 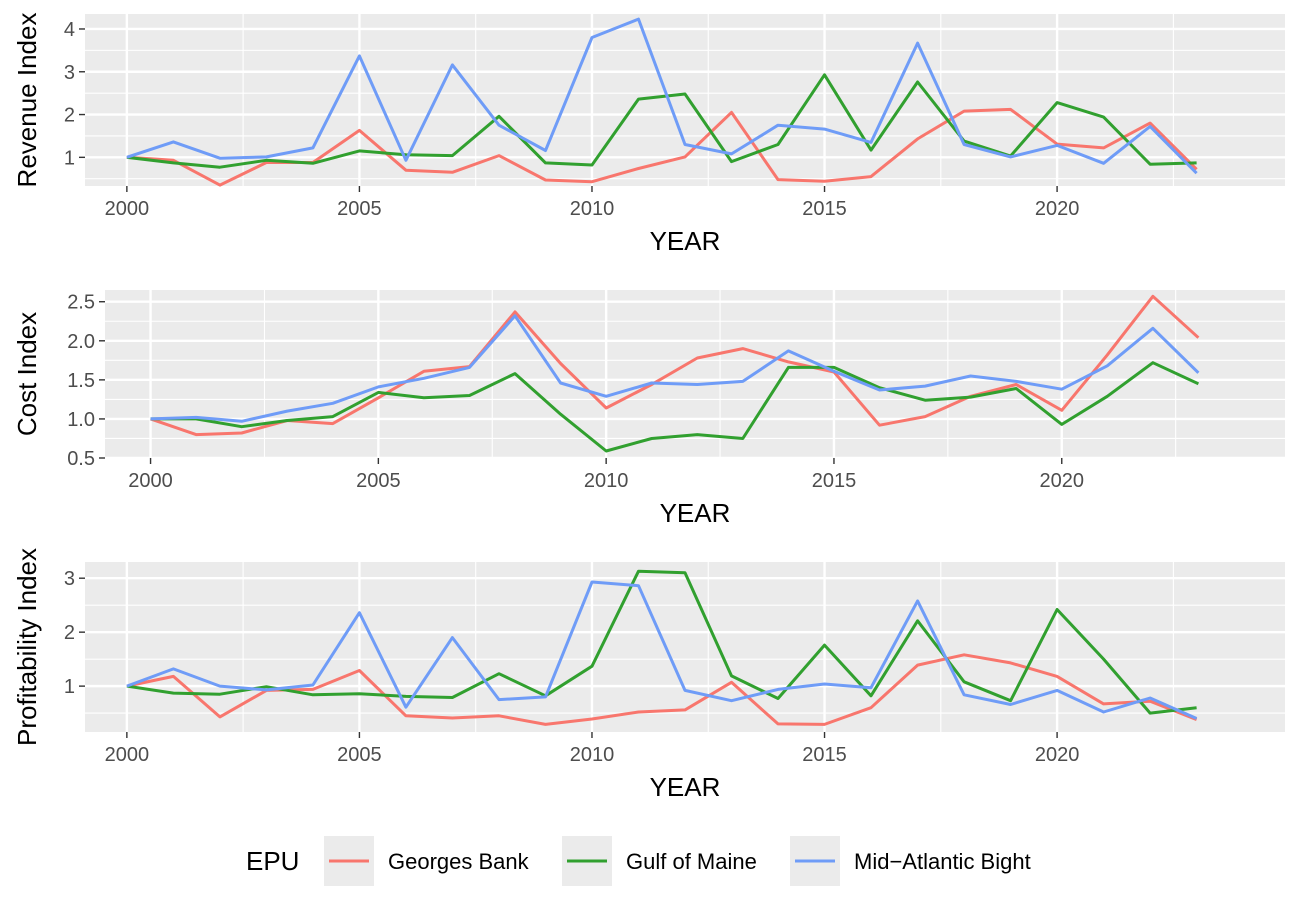 What do you see at coordinates (81, 381) in the screenshot?
I see `y-tick-label: 1.5` at bounding box center [81, 381].